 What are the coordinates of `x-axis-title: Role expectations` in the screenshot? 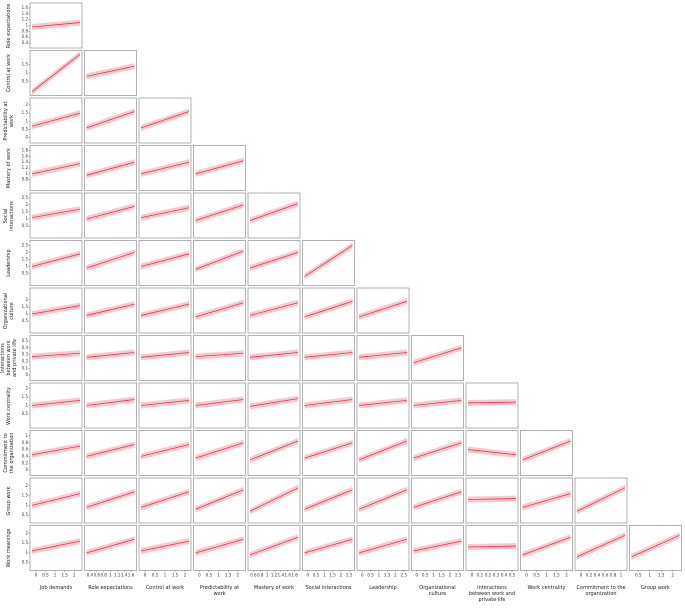 It's located at (110, 587).